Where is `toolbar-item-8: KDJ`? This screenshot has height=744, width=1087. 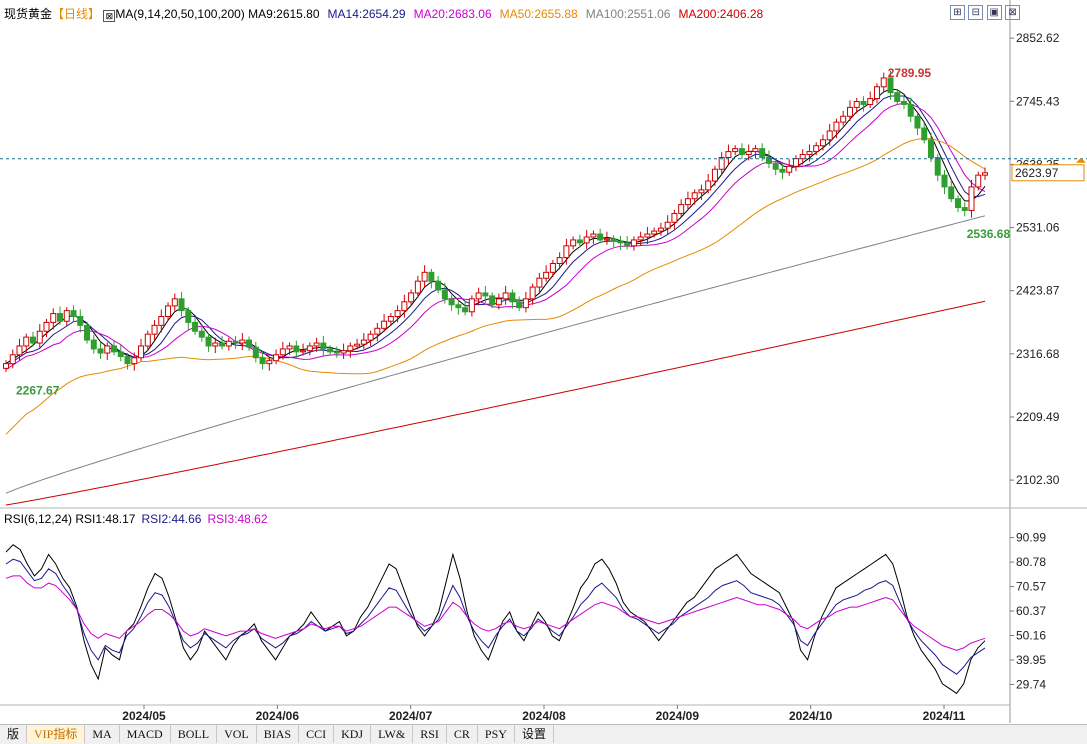 toolbar-item-8: KDJ is located at coordinates (353, 734).